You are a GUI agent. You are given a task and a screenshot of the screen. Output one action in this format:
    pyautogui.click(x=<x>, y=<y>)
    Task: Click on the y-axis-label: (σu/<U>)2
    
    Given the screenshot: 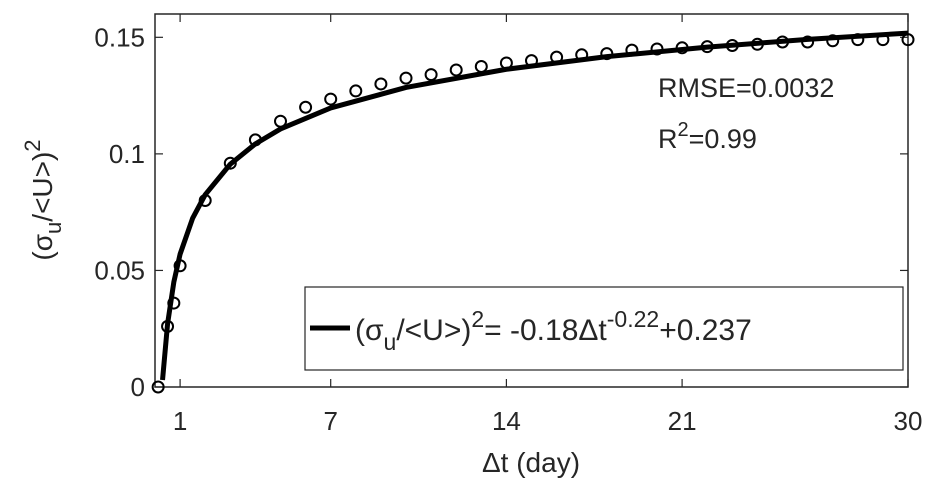 What is the action you would take?
    pyautogui.click(x=43, y=199)
    